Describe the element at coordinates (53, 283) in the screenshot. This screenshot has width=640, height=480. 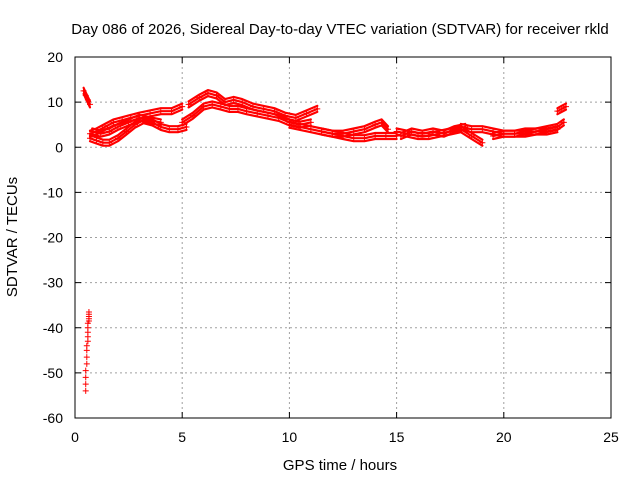
I see `y-tick-label: -30` at that location.